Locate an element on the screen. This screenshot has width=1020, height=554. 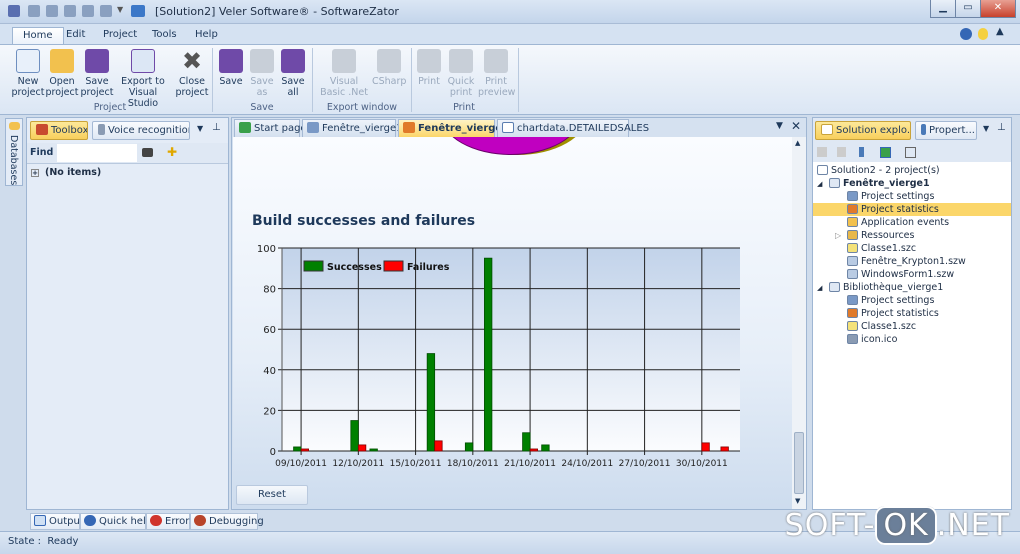
collapse-ribbon-icon: ▲ is located at coordinates (1000, 31).